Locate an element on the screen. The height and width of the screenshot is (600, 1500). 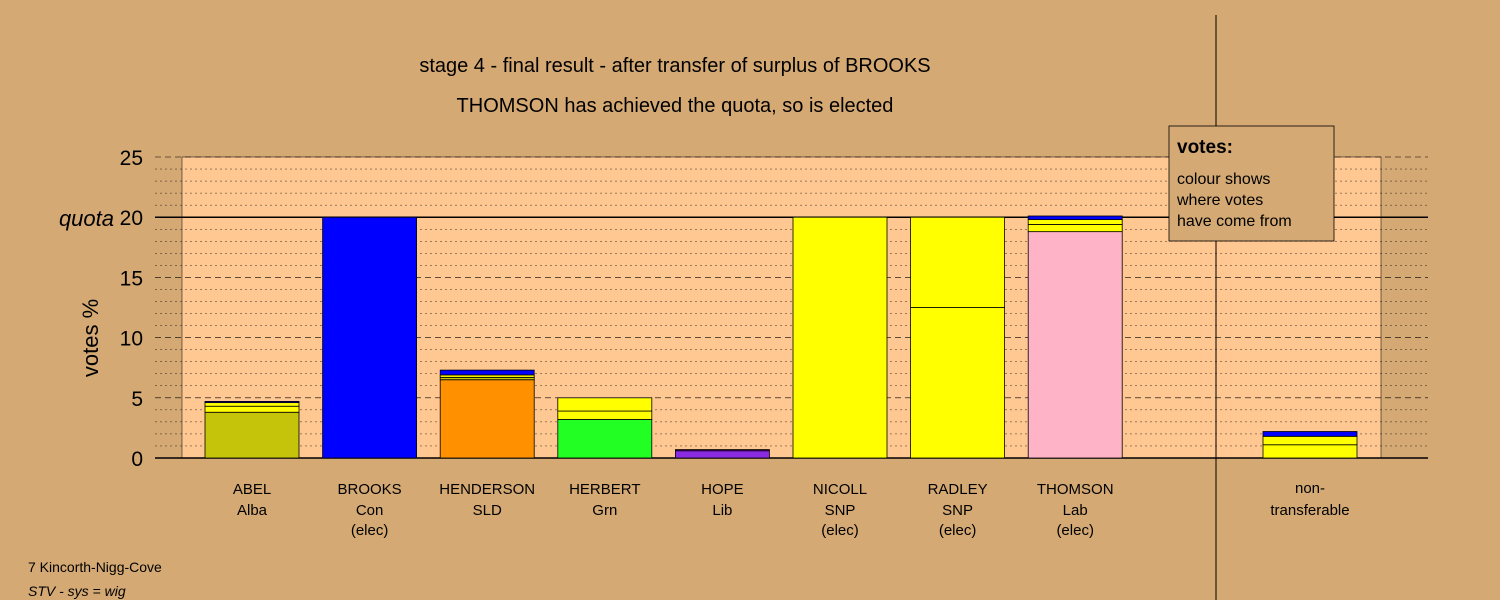
candidate-name-brooks: BROOKS is located at coordinates (370, 489).